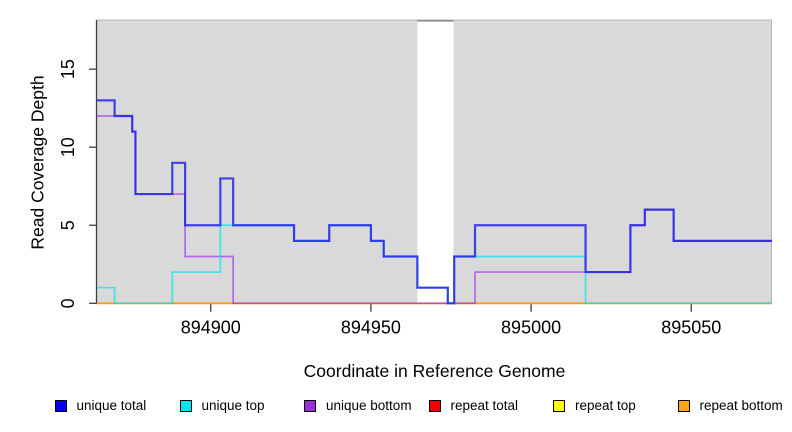  Describe the element at coordinates (37, 162) in the screenshot. I see `y-axis-title: Read Coverage Depth` at that location.